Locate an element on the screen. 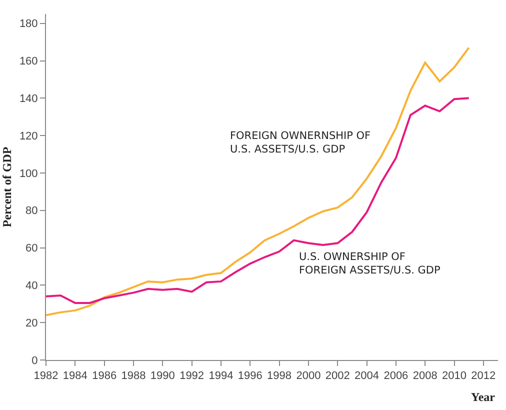 The image size is (506, 410). x-tick-label: 2010 is located at coordinates (454, 376).